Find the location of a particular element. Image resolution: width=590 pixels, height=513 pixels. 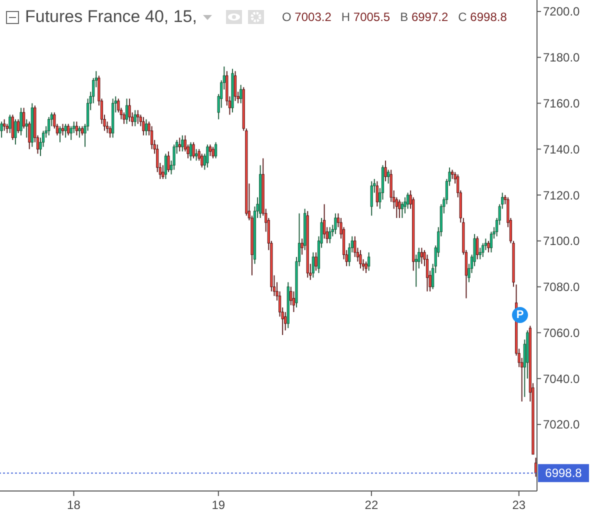

y-tick-label: 7020.0 is located at coordinates (561, 425).